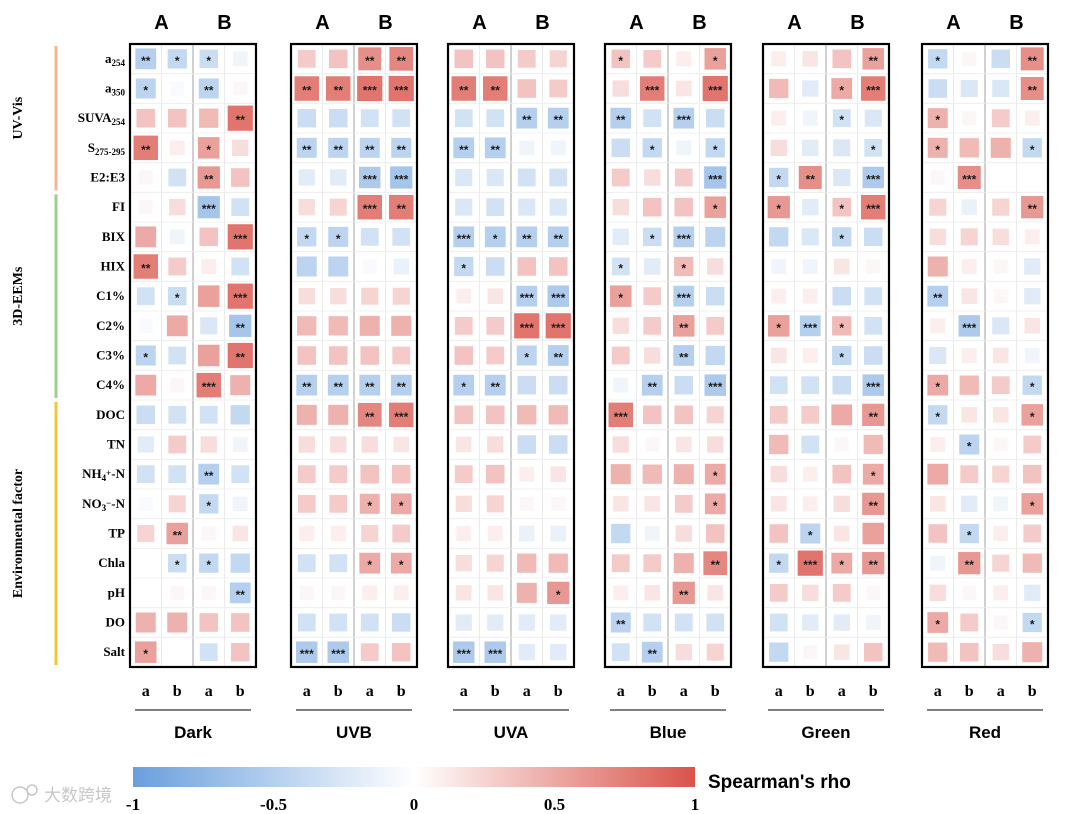  Describe the element at coordinates (112, 266) in the screenshot. I see `row-label-7: HIX` at that location.